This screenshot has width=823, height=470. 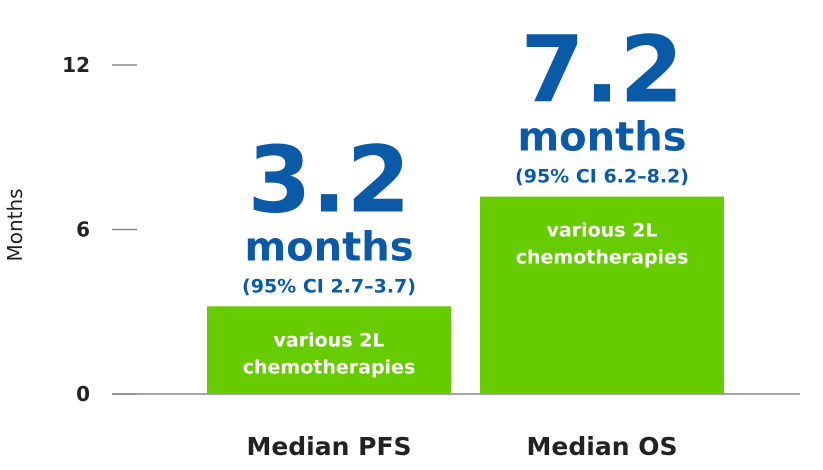 What do you see at coordinates (329, 286) in the screenshot?
I see `ci-label: (95% CI 2.7–3.7)` at bounding box center [329, 286].